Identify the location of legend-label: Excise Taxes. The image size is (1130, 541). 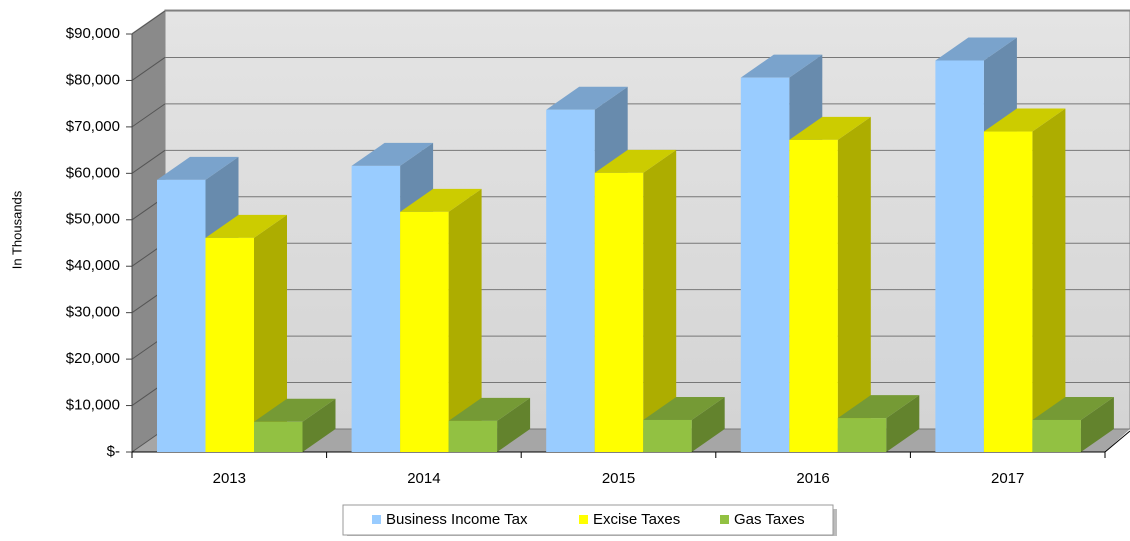
(636, 519).